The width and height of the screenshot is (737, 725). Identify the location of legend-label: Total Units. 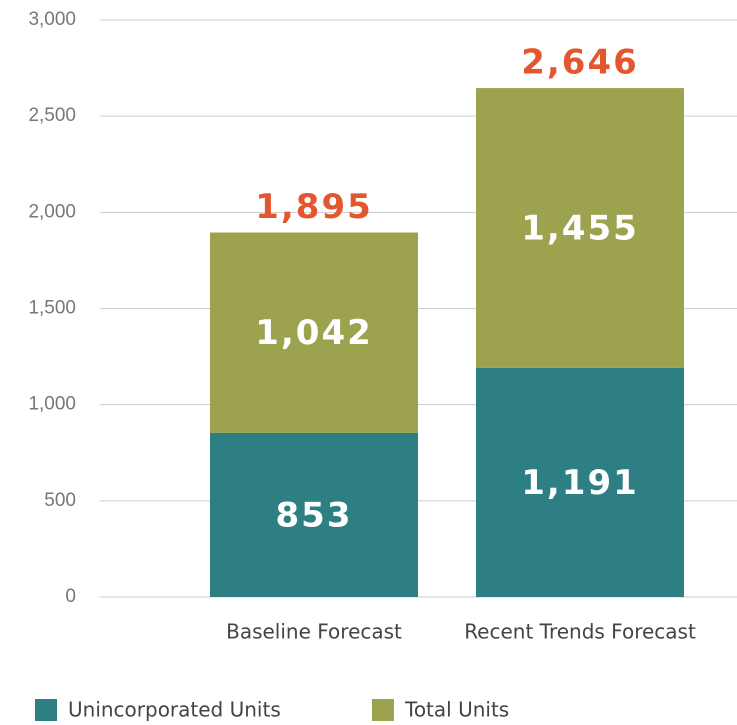
(456, 710).